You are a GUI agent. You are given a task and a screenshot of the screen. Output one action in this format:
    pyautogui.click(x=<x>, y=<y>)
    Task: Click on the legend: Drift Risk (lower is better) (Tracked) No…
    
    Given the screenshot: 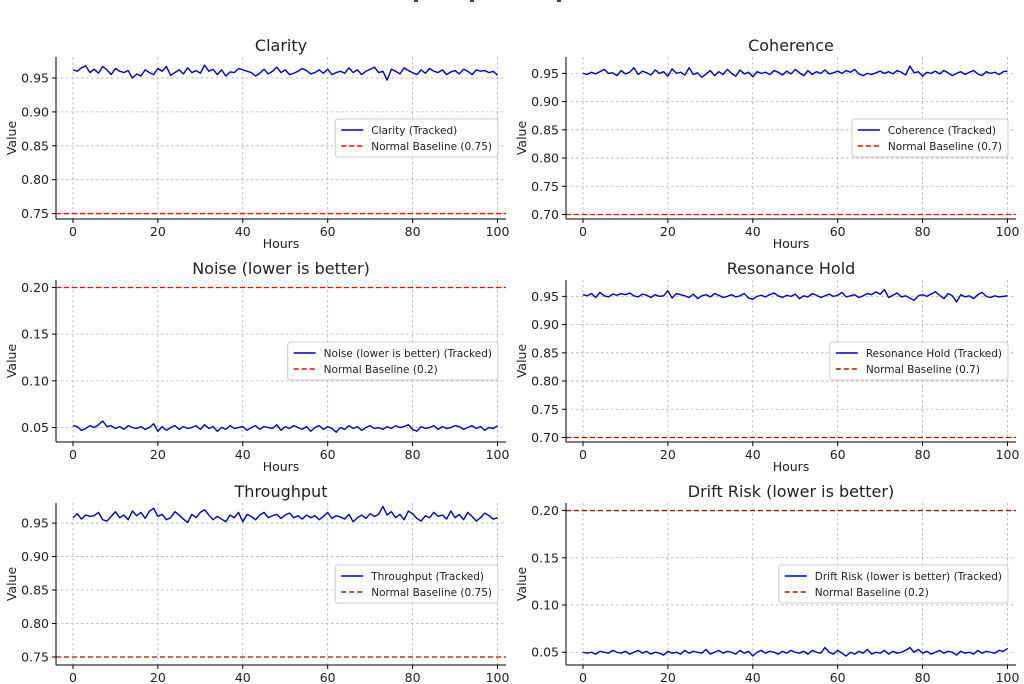 What is the action you would take?
    pyautogui.click(x=893, y=584)
    